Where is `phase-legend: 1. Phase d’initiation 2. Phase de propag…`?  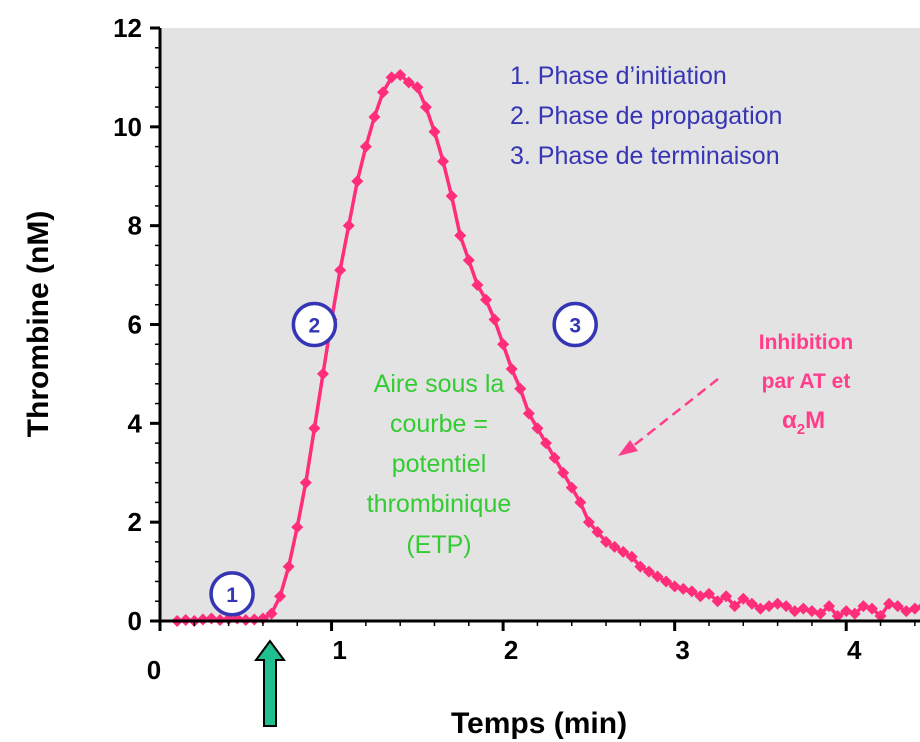 phase-legend: 1. Phase d’initiation 2. Phase de propag… is located at coordinates (646, 116).